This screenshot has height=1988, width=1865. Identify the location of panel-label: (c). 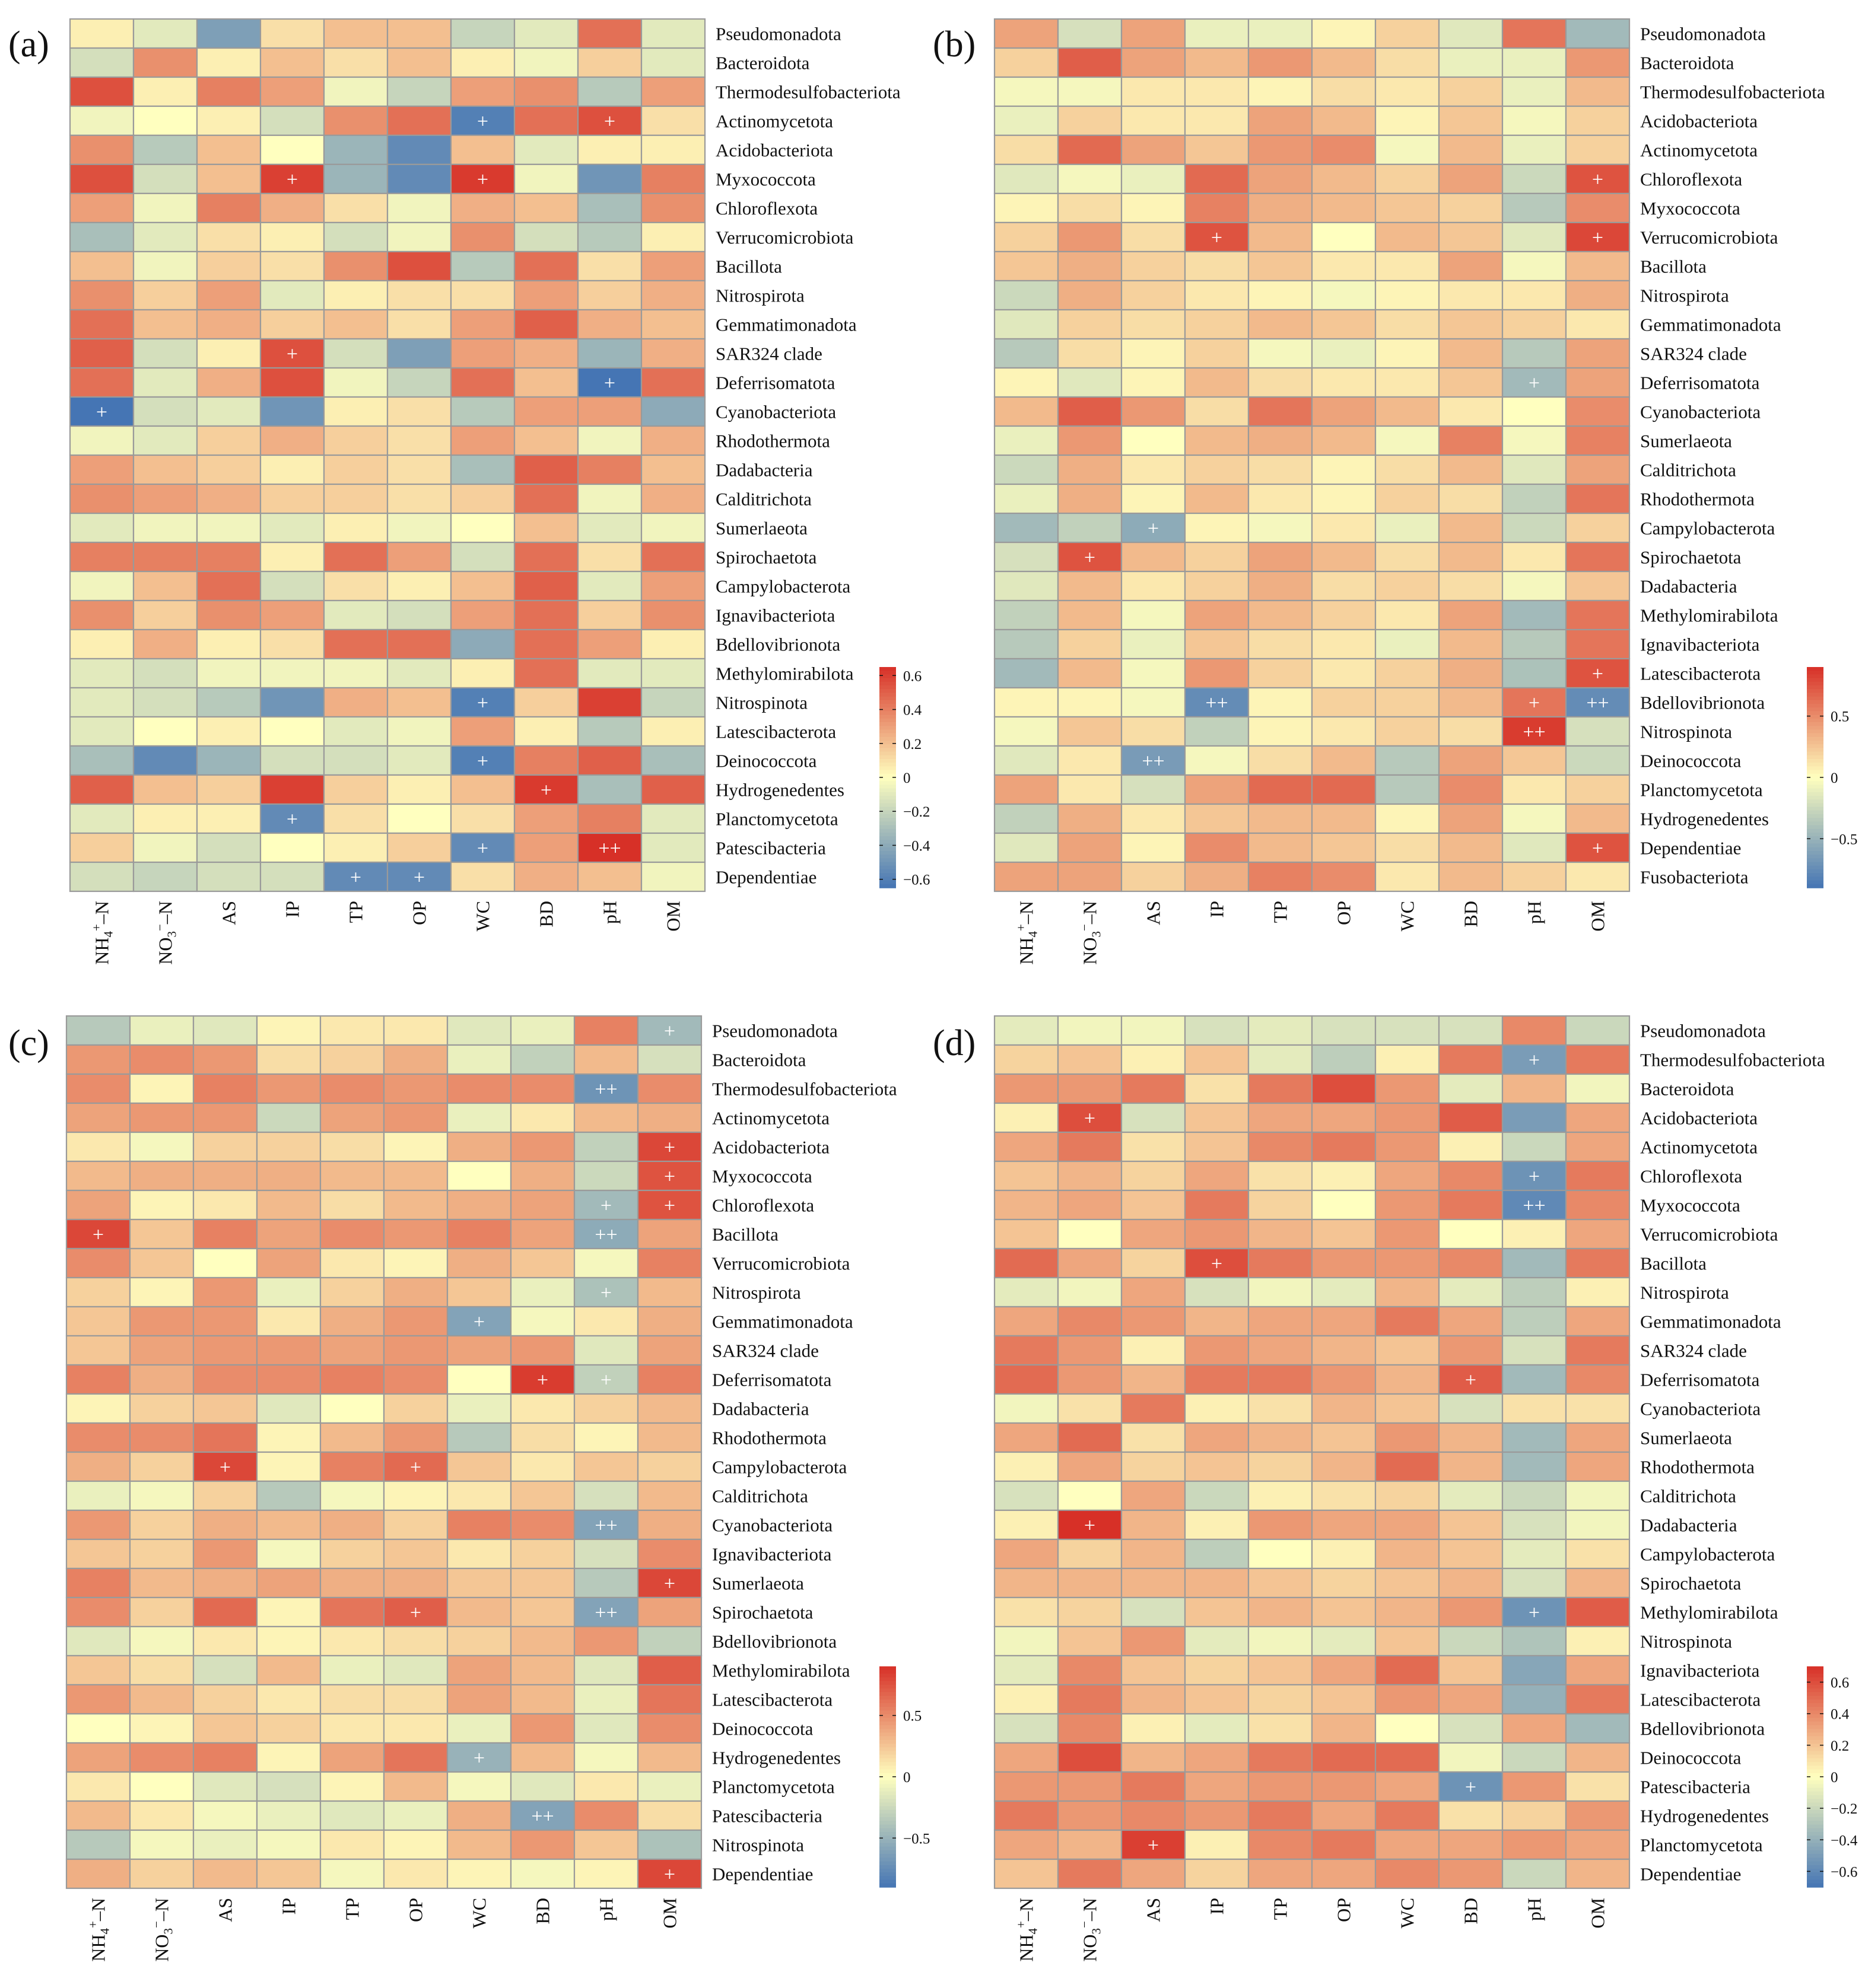
(28, 1043).